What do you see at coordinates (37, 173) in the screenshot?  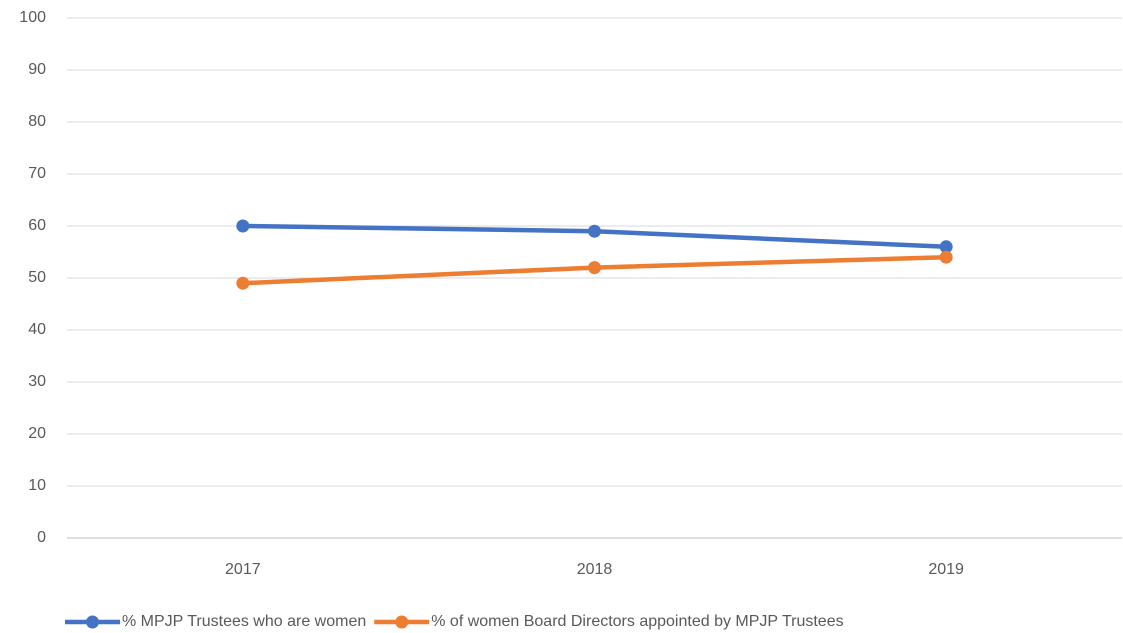 I see `y-tick-label: 70` at bounding box center [37, 173].